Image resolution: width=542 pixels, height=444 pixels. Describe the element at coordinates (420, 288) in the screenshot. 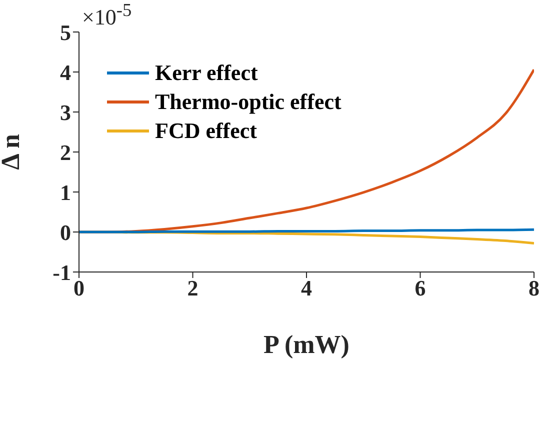

I see `x-tick-label: 6` at that location.